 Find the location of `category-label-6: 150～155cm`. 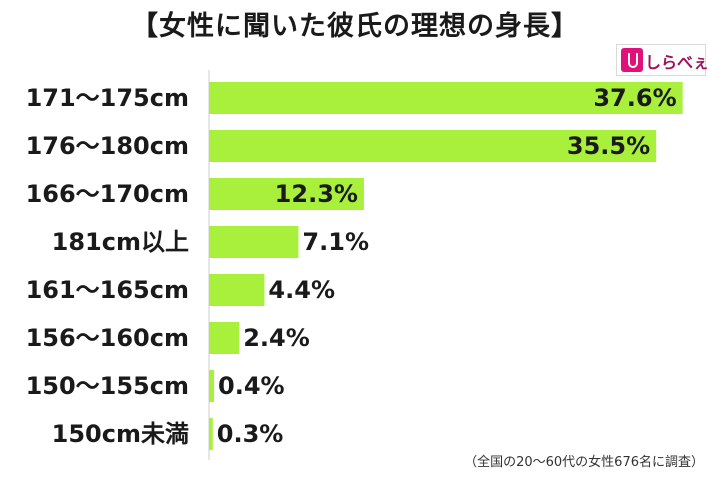

category-label-6: 150～155cm is located at coordinates (107, 386).